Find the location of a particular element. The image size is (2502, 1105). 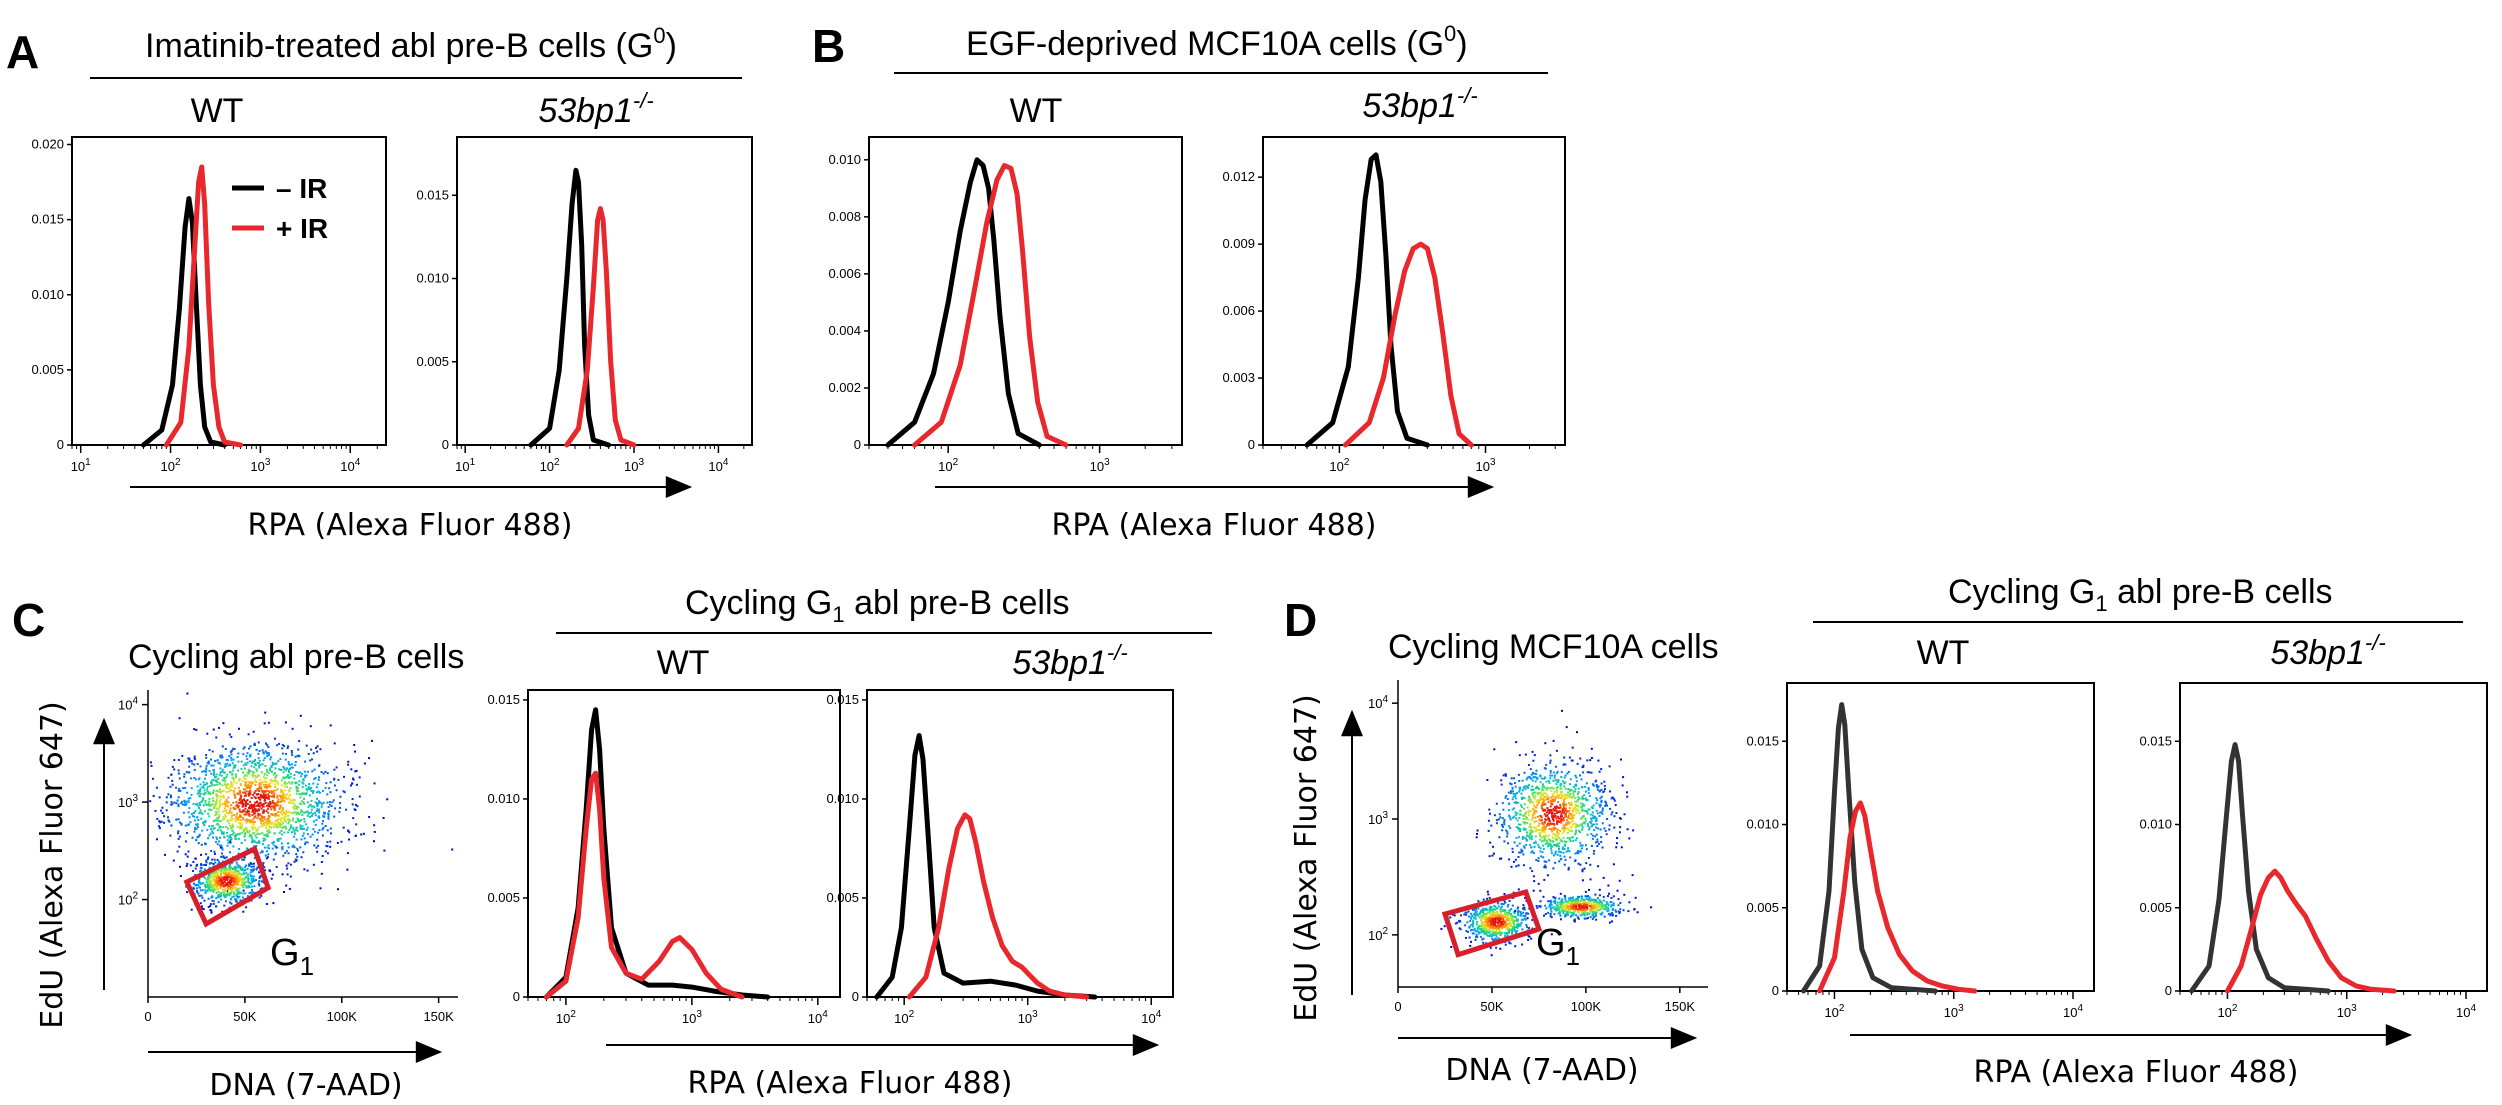

legend-label-no-ir: – IR is located at coordinates (301, 188).